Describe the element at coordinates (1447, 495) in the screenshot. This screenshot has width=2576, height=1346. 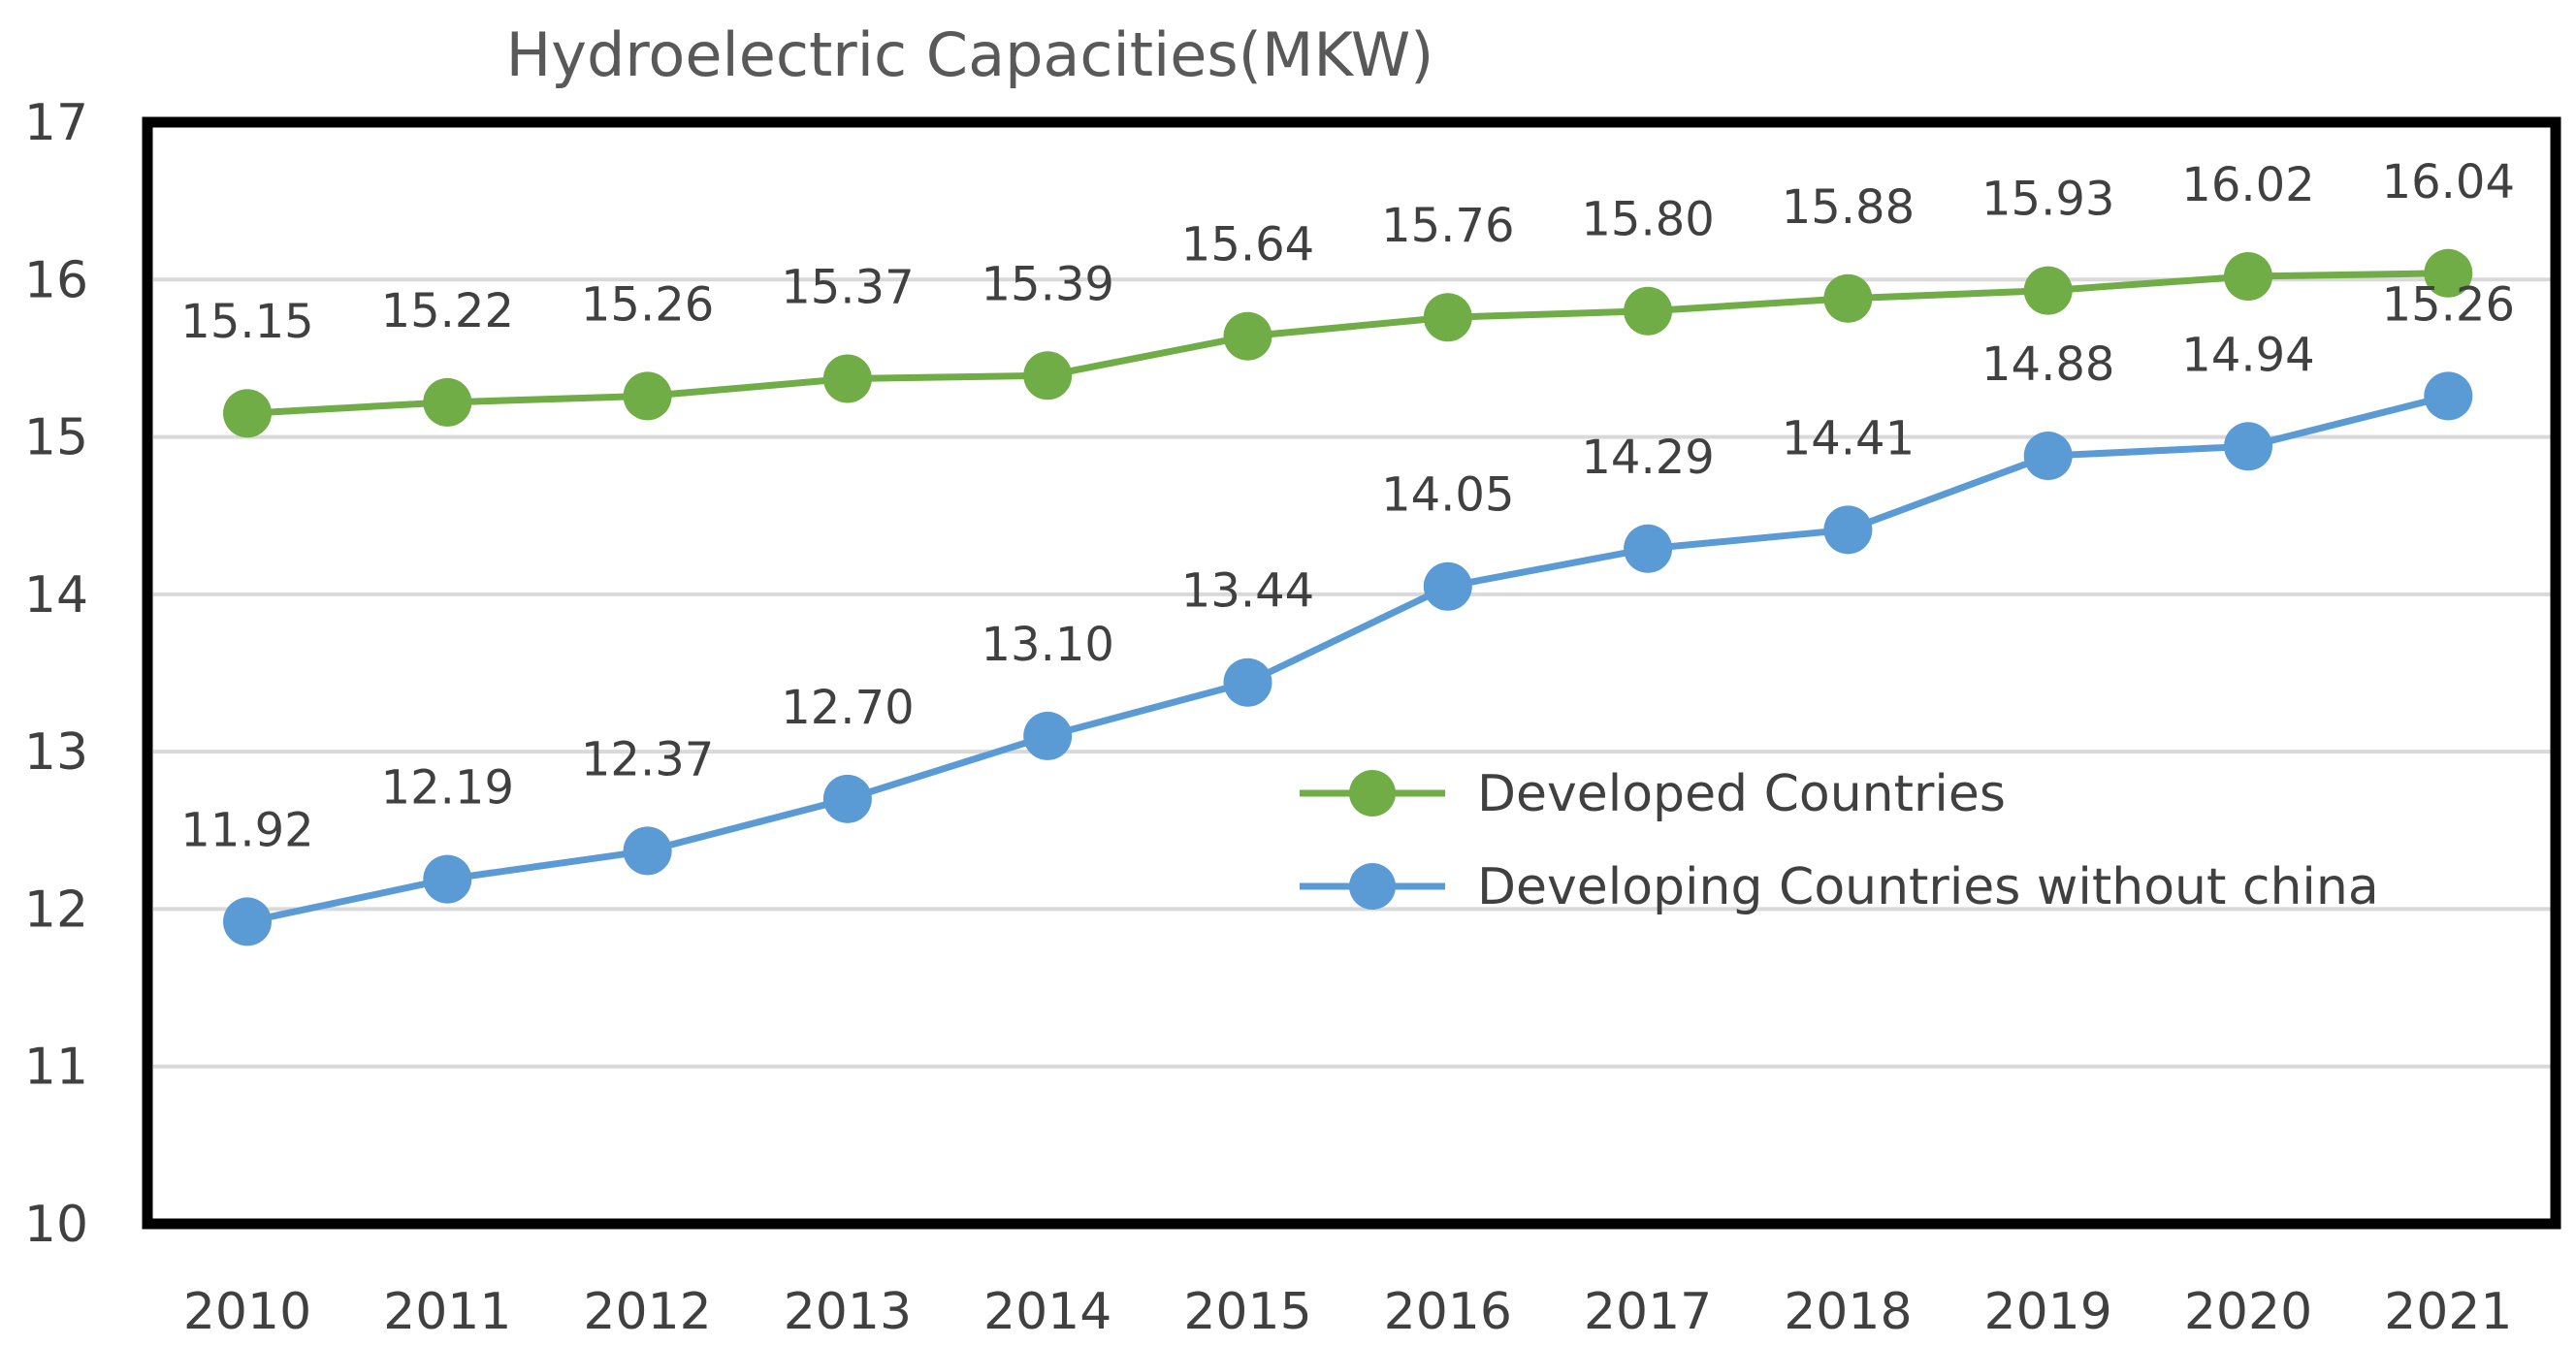
I see `data-label: 14.05` at that location.